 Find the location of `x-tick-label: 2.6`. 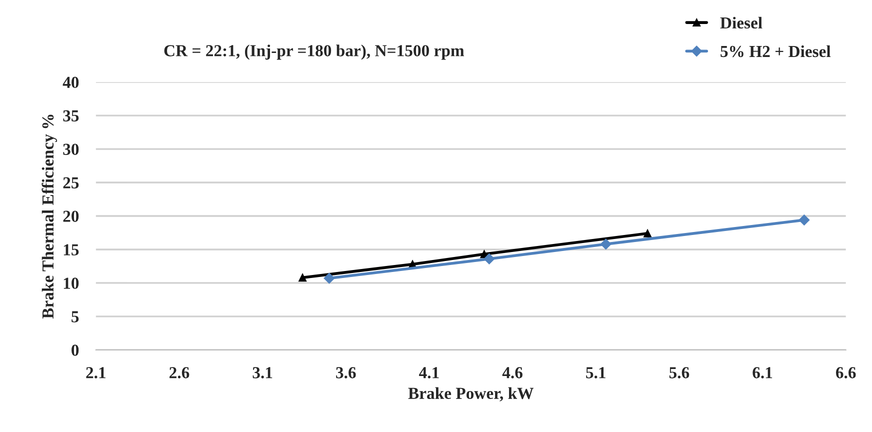

x-tick-label: 2.6 is located at coordinates (180, 372).